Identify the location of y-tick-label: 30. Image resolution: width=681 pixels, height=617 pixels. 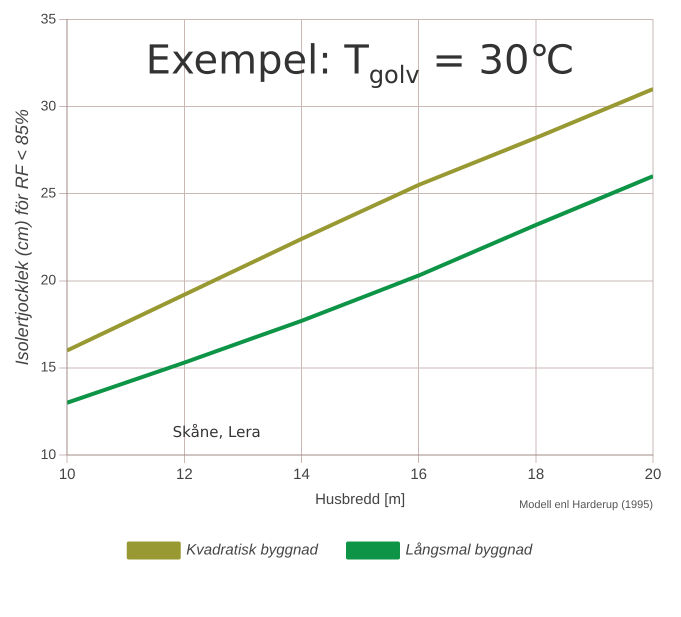
(48, 105).